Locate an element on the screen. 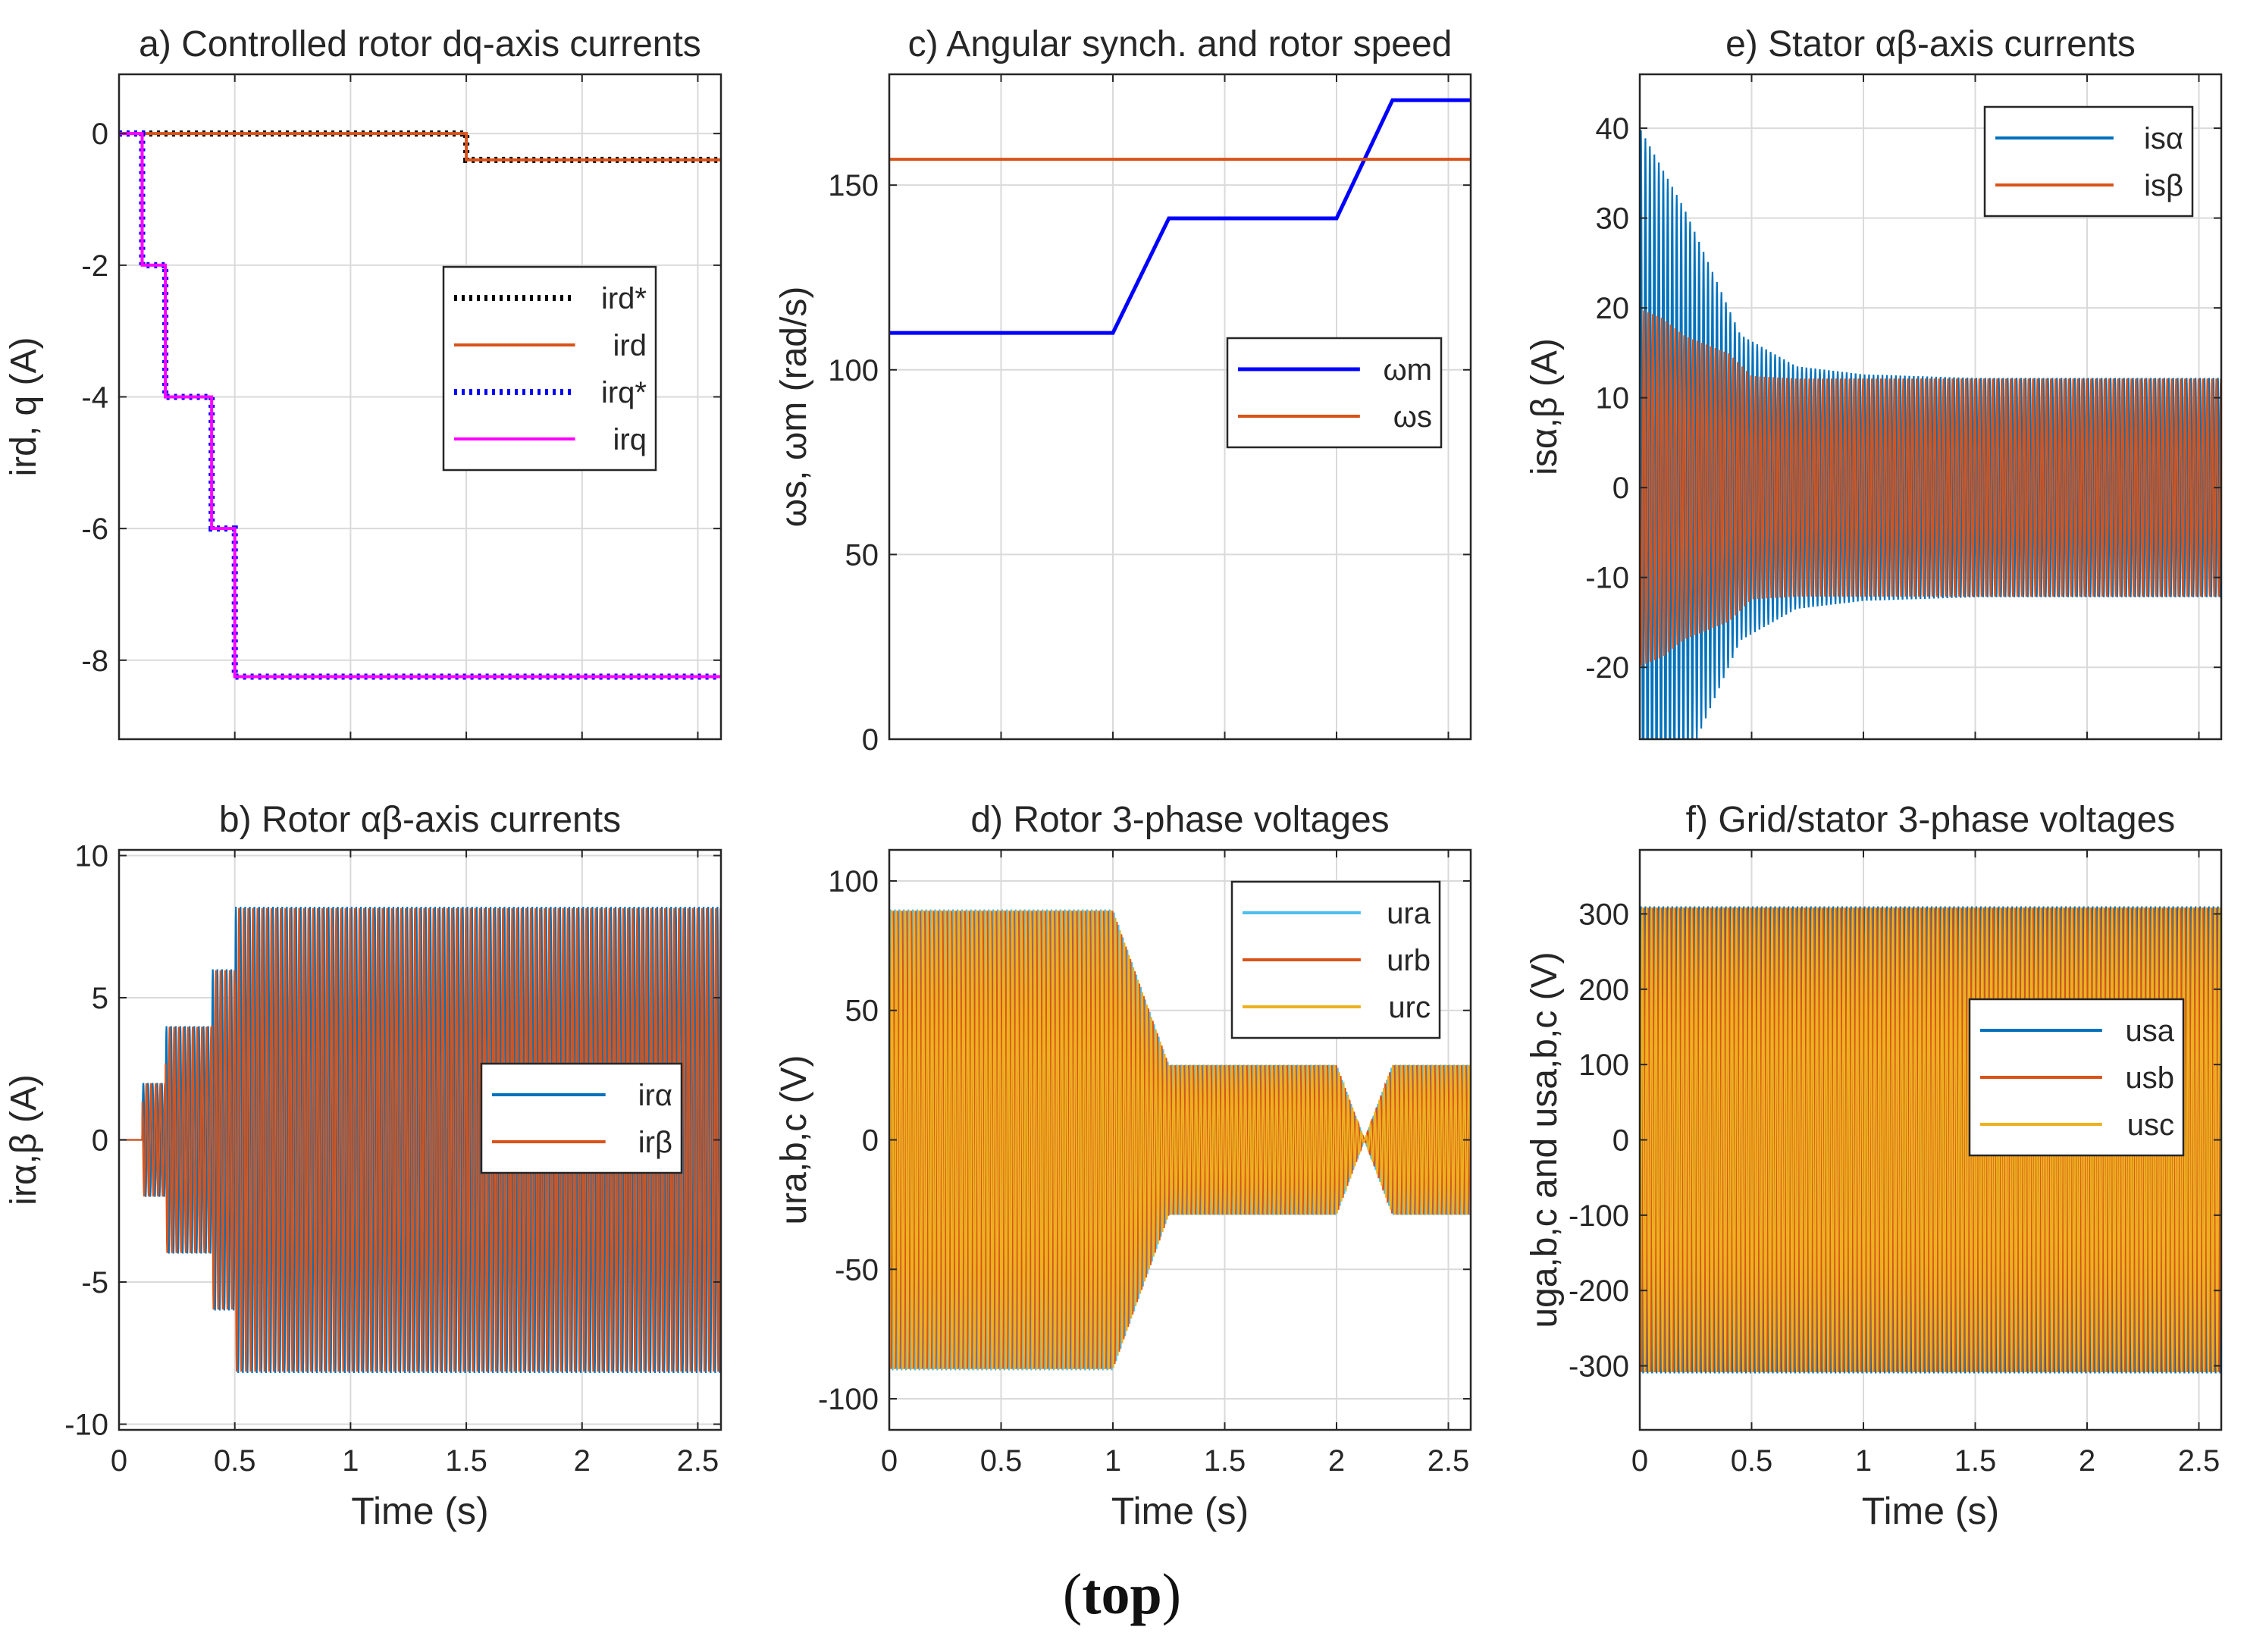 The width and height of the screenshot is (2244, 1652). axes-frame is located at coordinates (420, 407).